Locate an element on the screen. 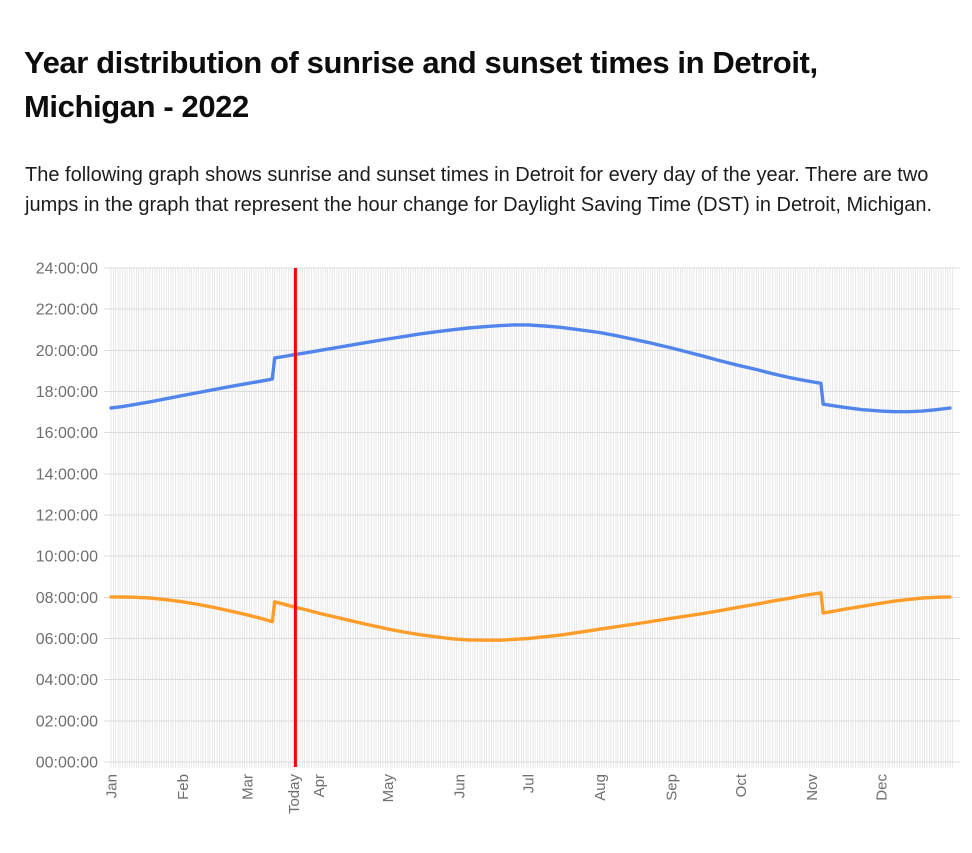 This screenshot has width=972, height=853. x-tick-label: Sep is located at coordinates (672, 787).